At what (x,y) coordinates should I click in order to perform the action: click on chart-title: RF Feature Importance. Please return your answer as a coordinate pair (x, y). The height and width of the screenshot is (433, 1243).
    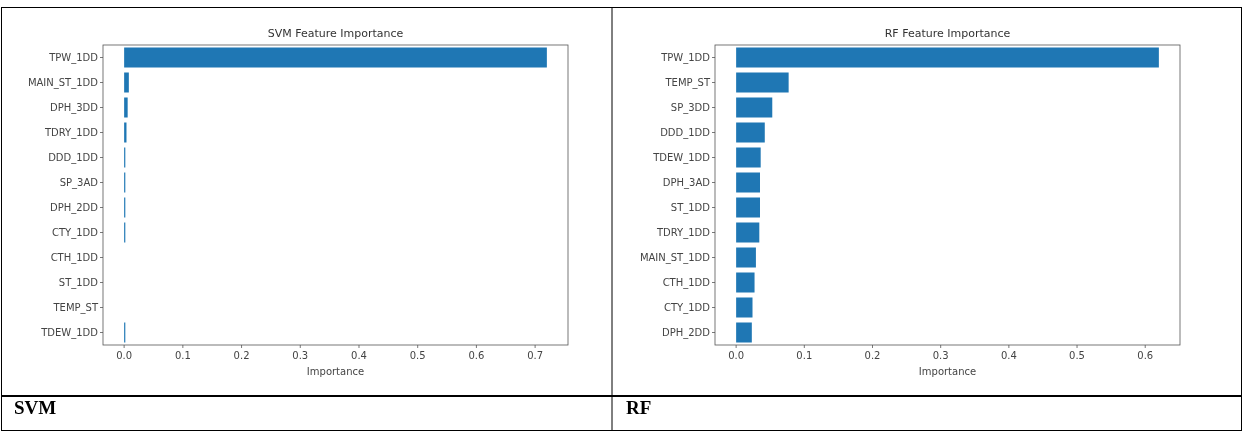
    Looking at the image, I should click on (947, 33).